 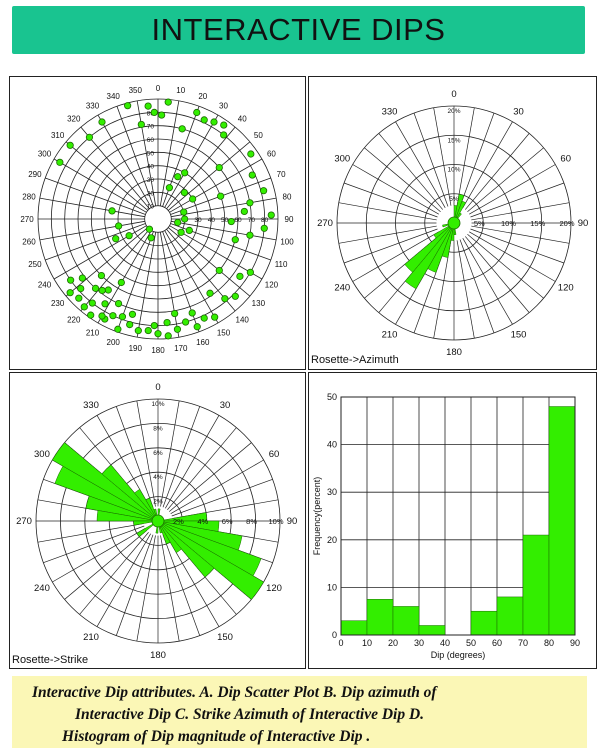 What do you see at coordinates (289, 219) in the screenshot?
I see `azimuth-tick-label: 90` at bounding box center [289, 219].